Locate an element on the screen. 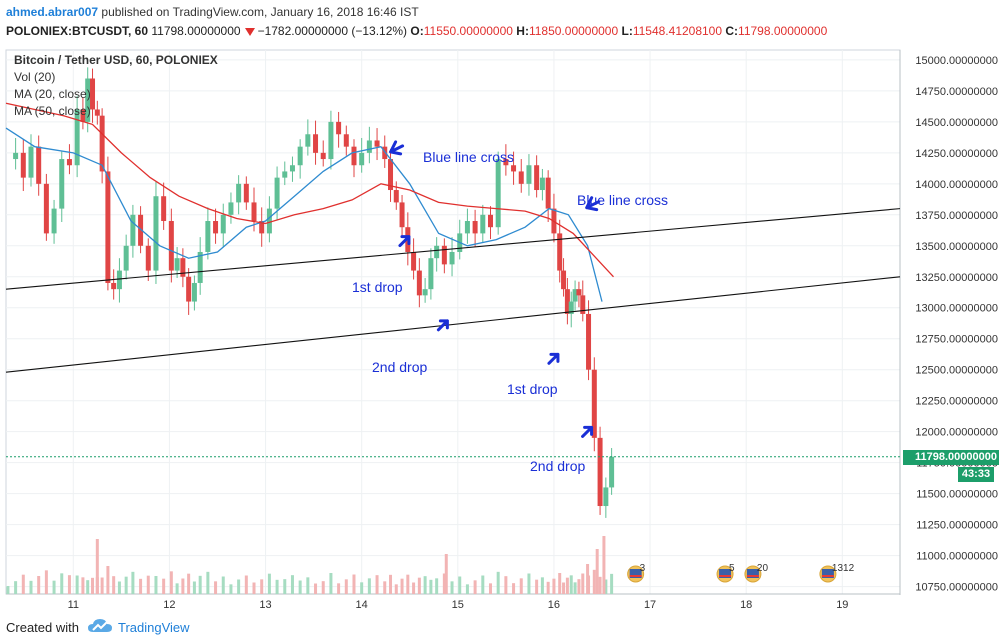 This screenshot has width=1002, height=644. y-tick-label: 12250.00000000 is located at coordinates (956, 402).